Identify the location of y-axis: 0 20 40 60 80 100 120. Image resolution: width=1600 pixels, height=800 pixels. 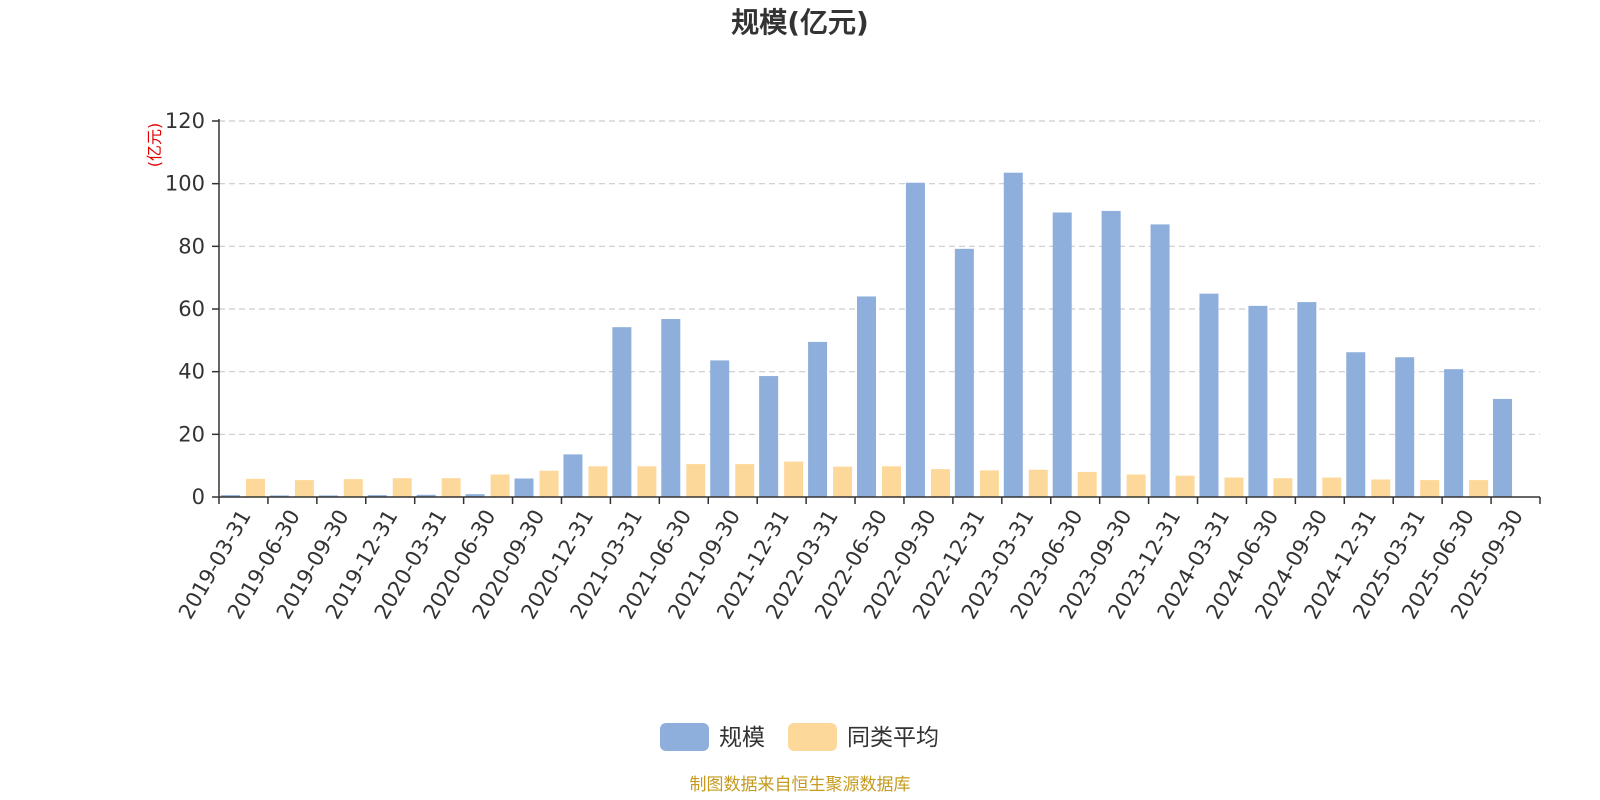
(192, 309).